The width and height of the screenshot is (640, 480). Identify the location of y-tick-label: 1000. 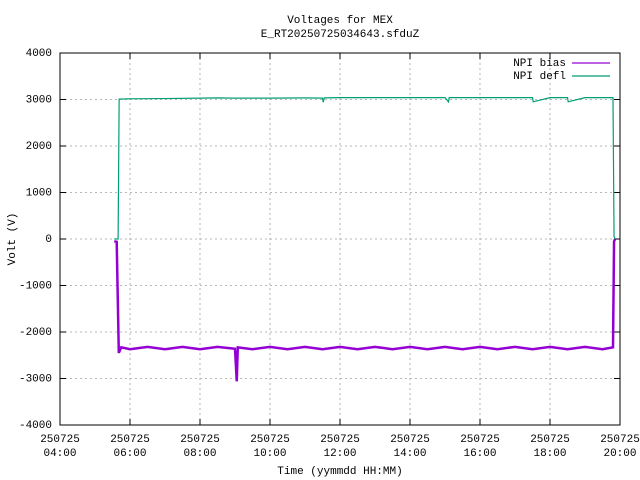
(39, 193).